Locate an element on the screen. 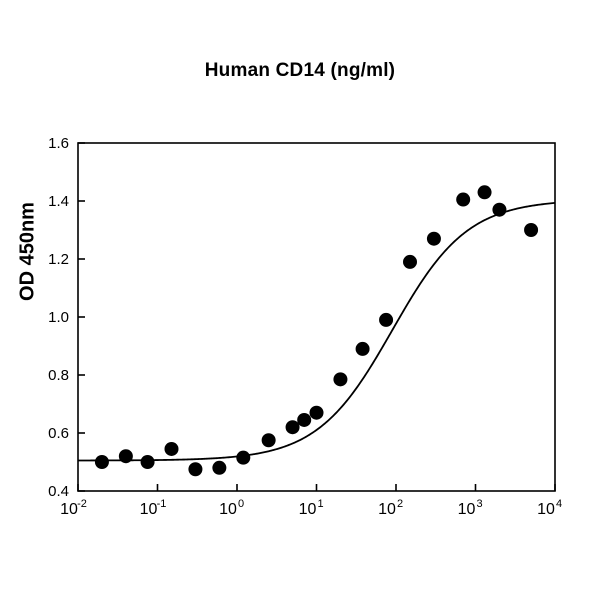 Image resolution: width=600 pixels, height=600 pixels. x-tick-label: 10 3 is located at coordinates (470, 508).